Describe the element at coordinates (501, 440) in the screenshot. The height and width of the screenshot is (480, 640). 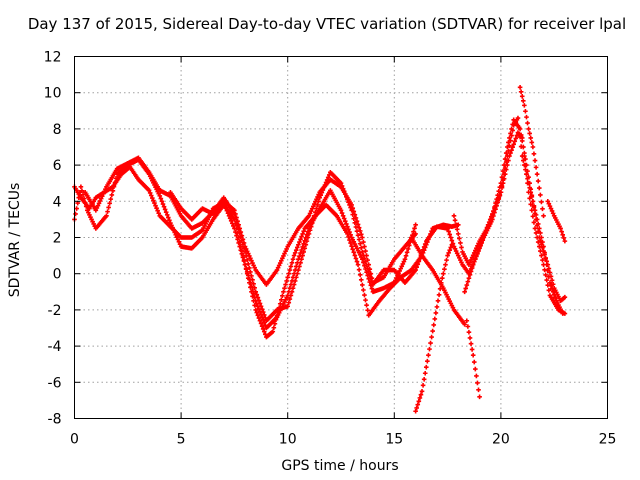
I see `x-tick-label: 20` at that location.